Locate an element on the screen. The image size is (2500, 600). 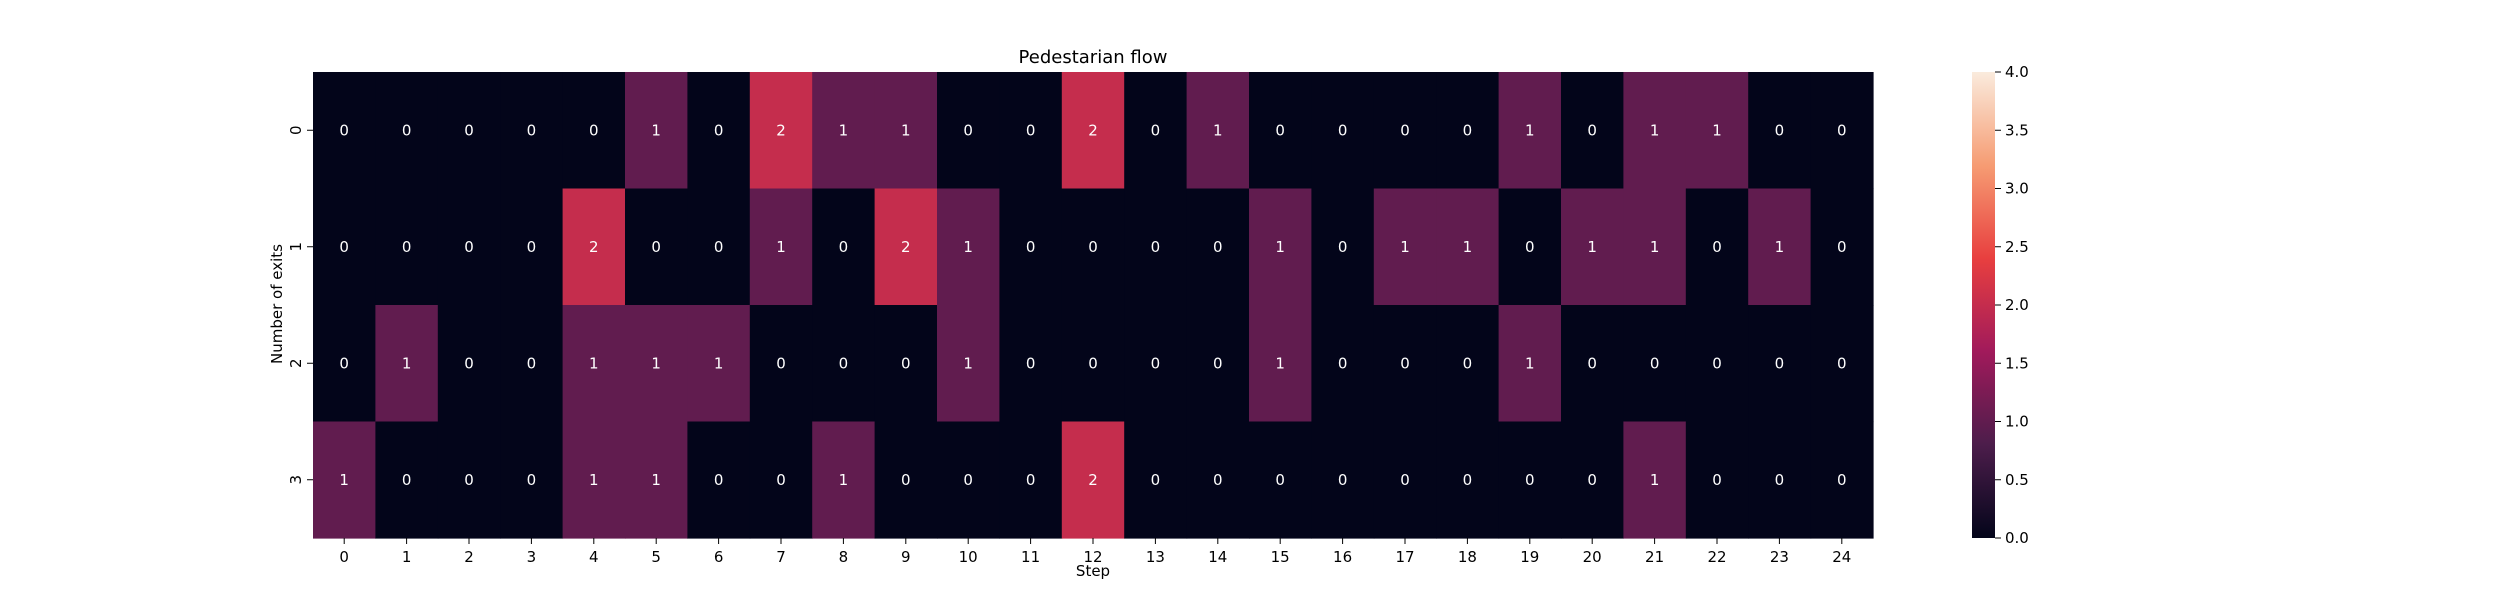
x-tick-label: 2 is located at coordinates (469, 557).